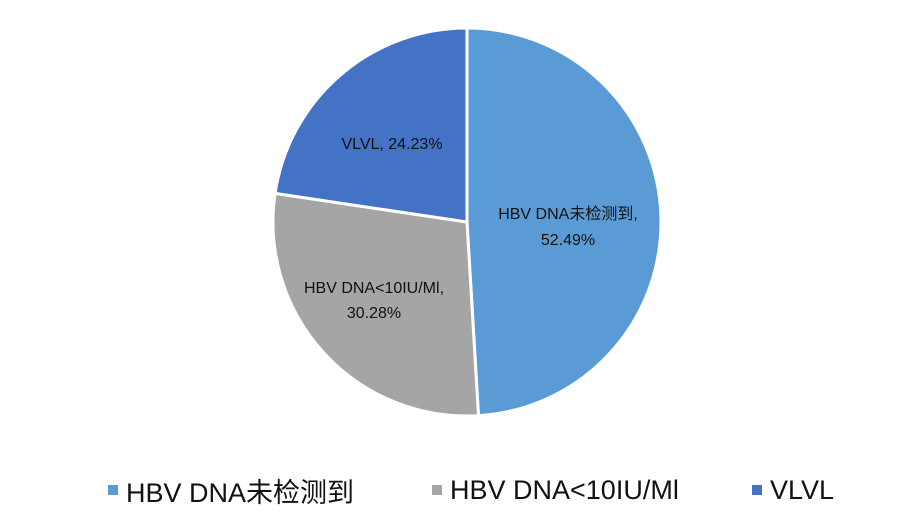 This screenshot has height=525, width=897. Describe the element at coordinates (371, 125) in the screenshot. I see `pie-slice-vlvl` at that location.